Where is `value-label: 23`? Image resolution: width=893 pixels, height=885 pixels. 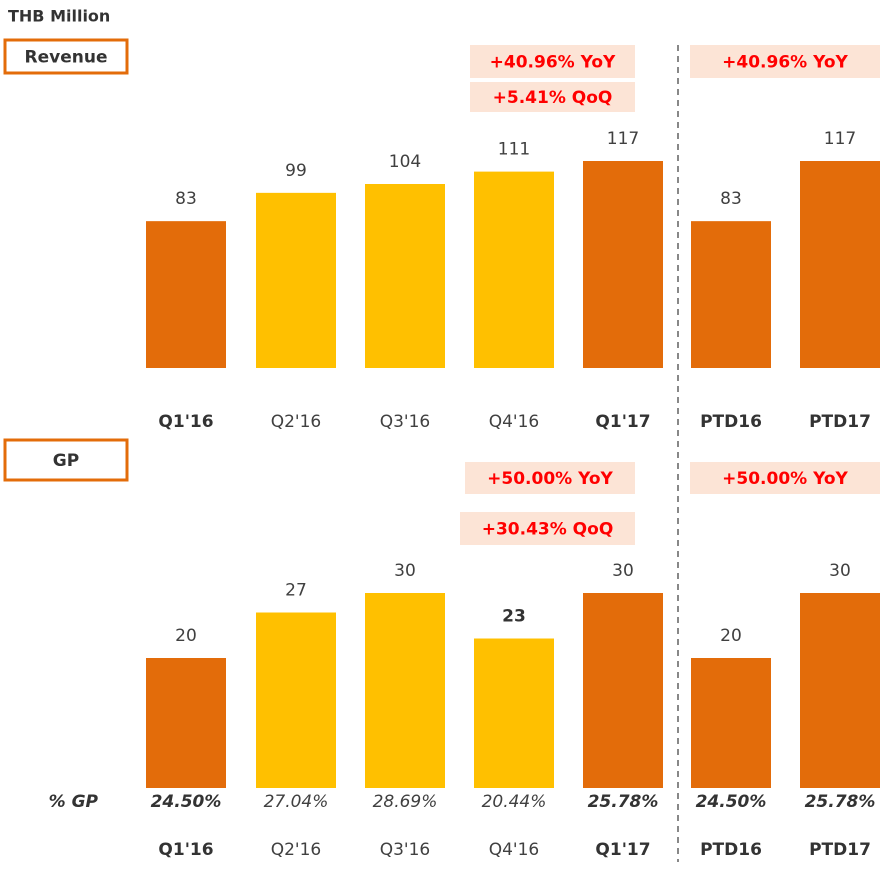
value-label: 23 is located at coordinates (514, 617).